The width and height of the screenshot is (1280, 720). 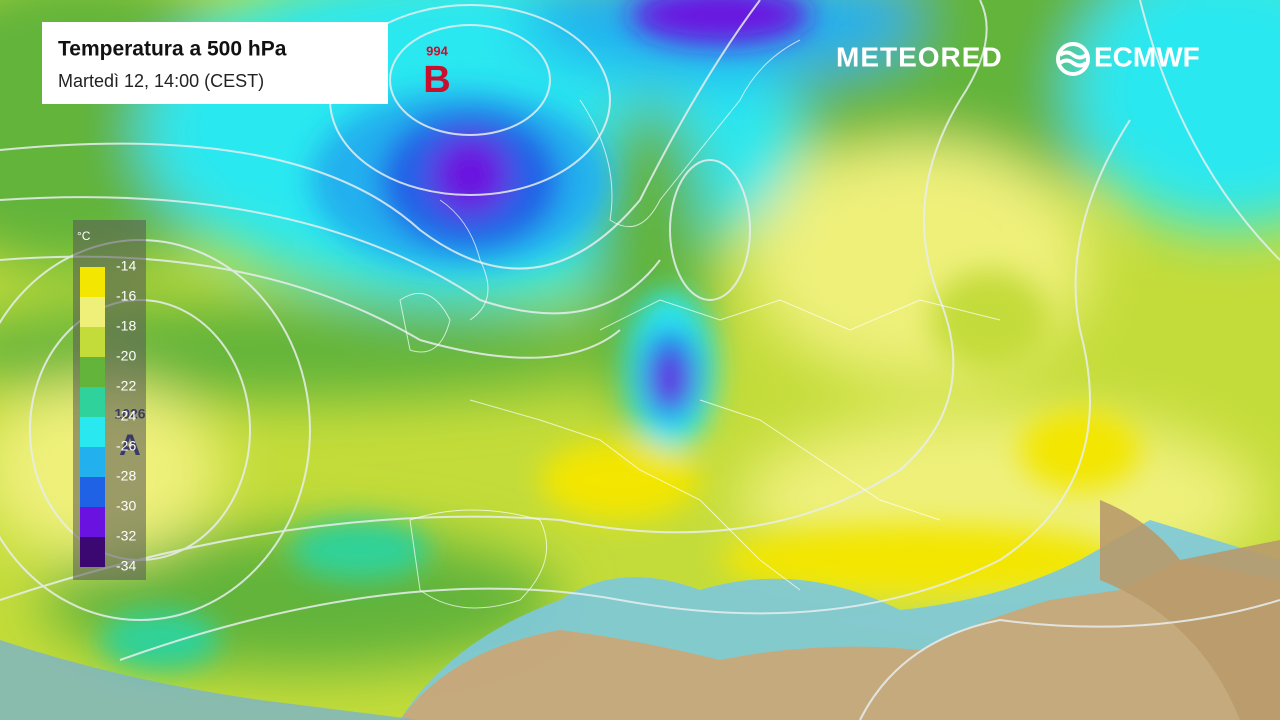 I want to click on legend-label: -16, so click(x=126, y=296).